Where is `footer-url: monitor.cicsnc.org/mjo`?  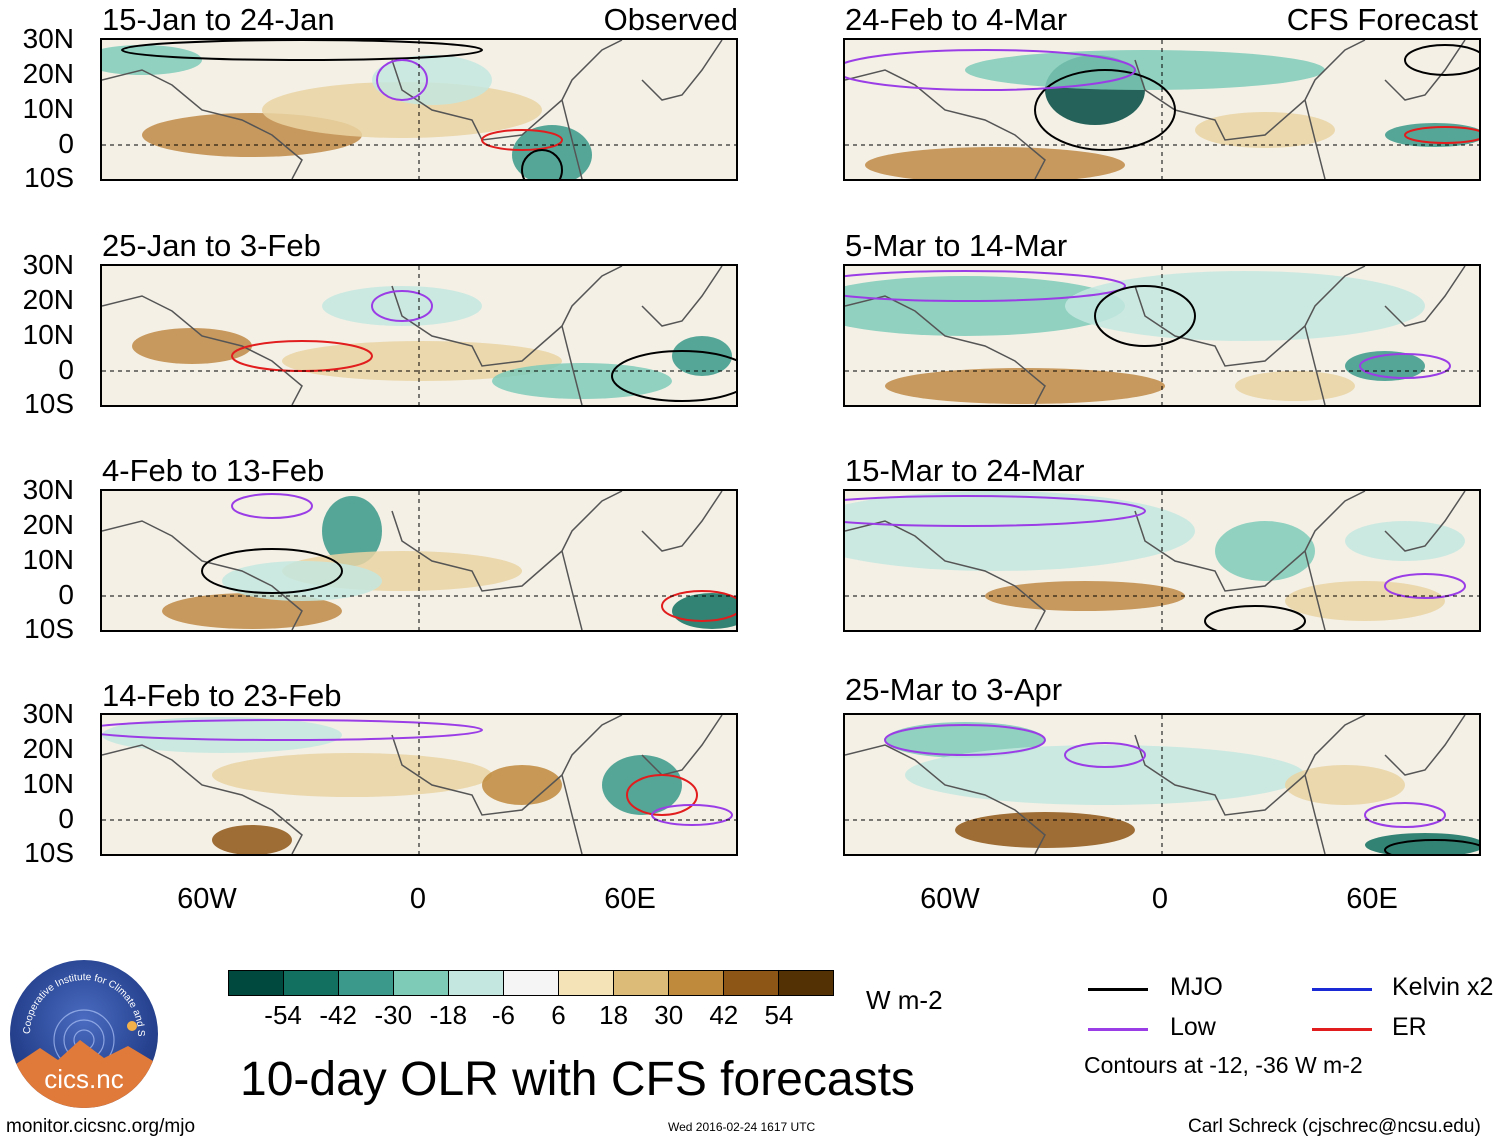 footer-url: monitor.cicsnc.org/mjo is located at coordinates (101, 1126).